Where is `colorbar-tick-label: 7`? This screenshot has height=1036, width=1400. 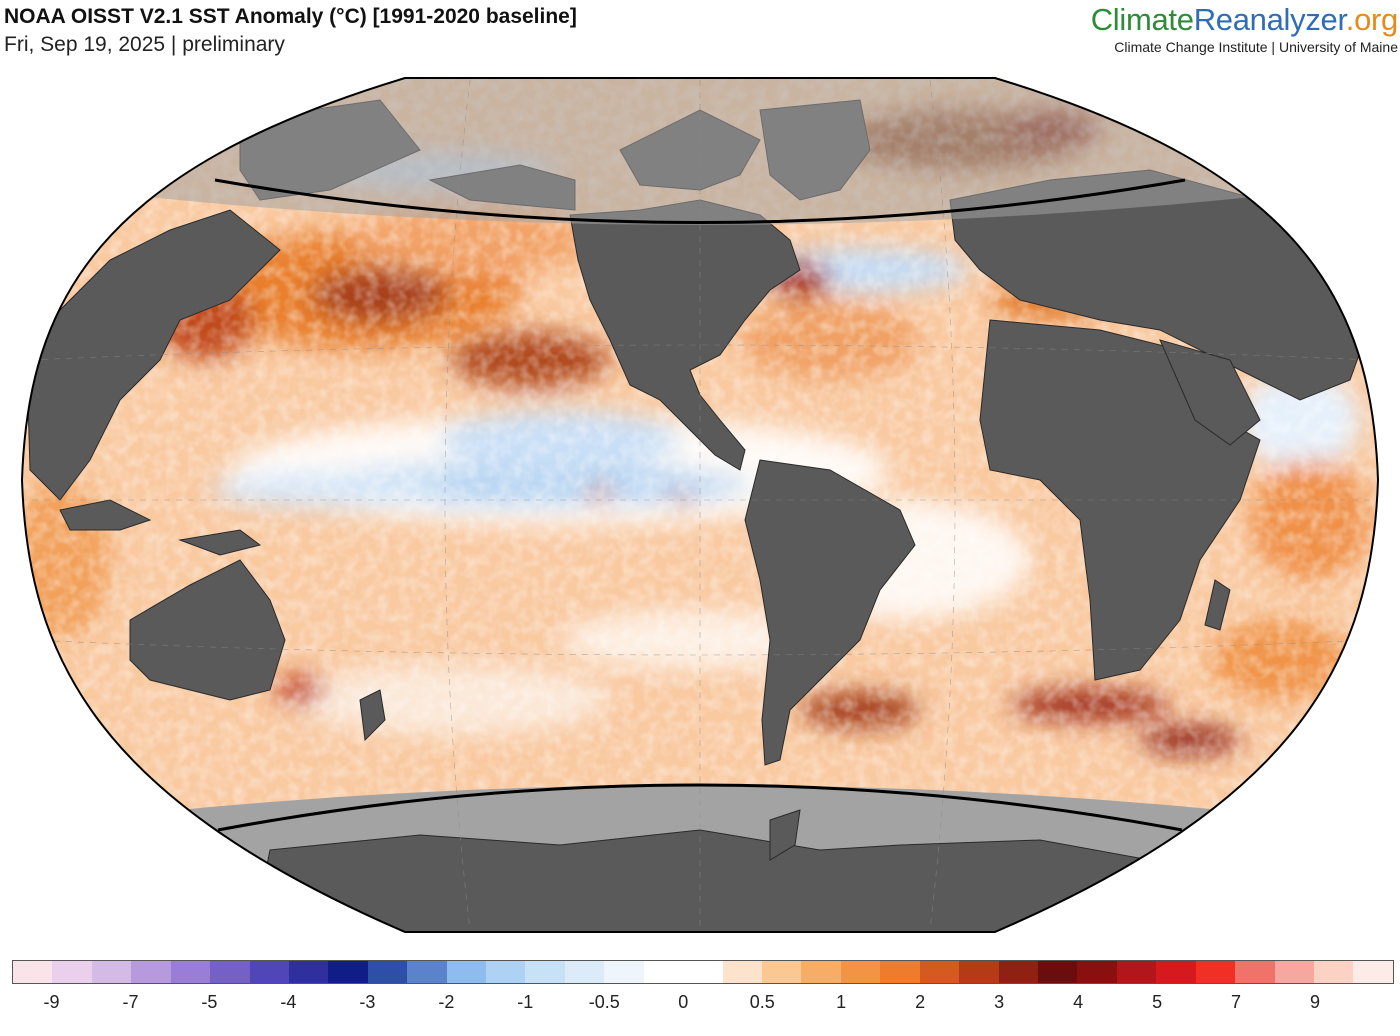
colorbar-tick-label: 7 is located at coordinates (1236, 1002).